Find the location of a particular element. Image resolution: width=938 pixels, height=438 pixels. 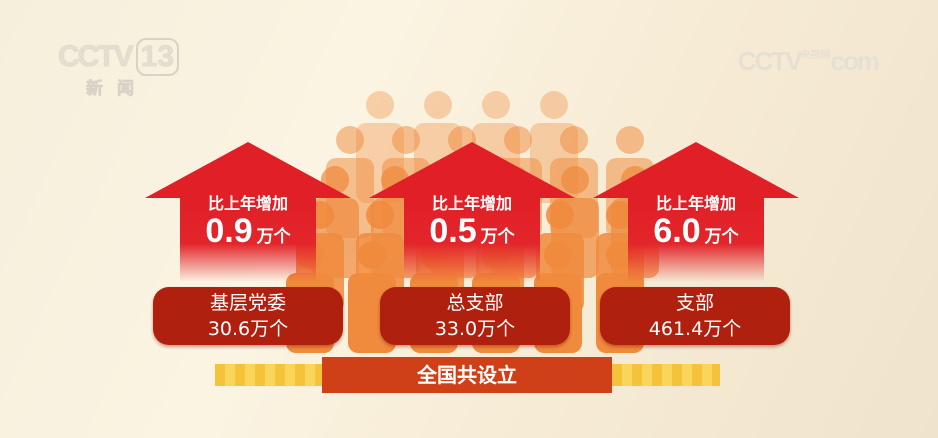

increase-arrow-2: 比上年增加 0.5 万个 is located at coordinates (472, 212).